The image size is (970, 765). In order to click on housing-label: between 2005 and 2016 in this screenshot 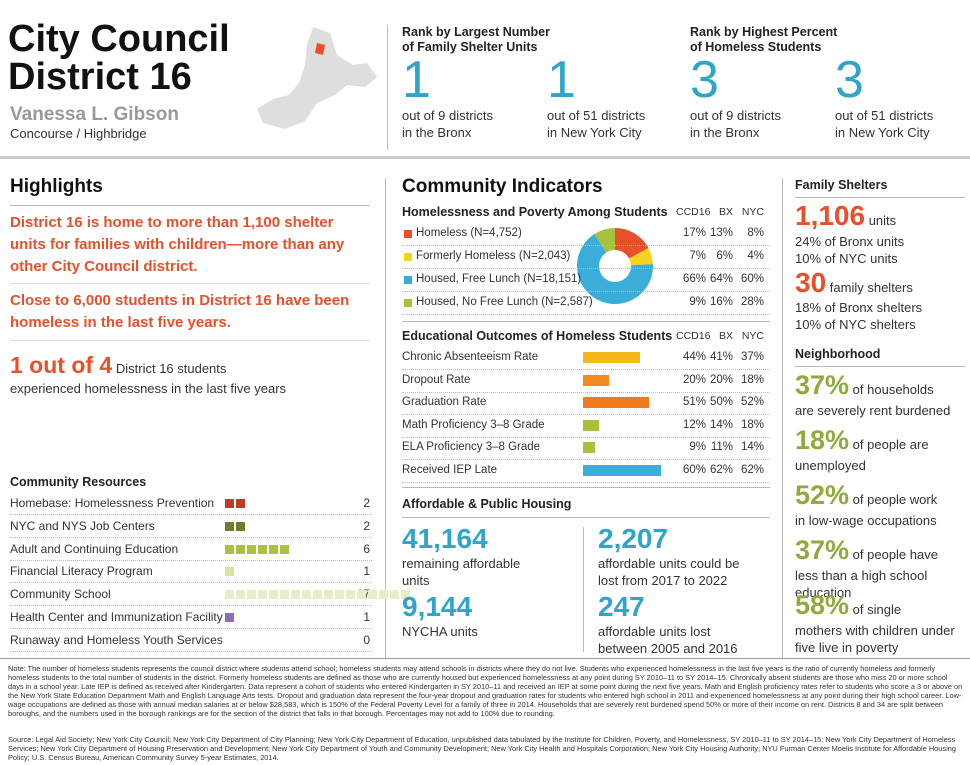, I will do `click(668, 648)`.